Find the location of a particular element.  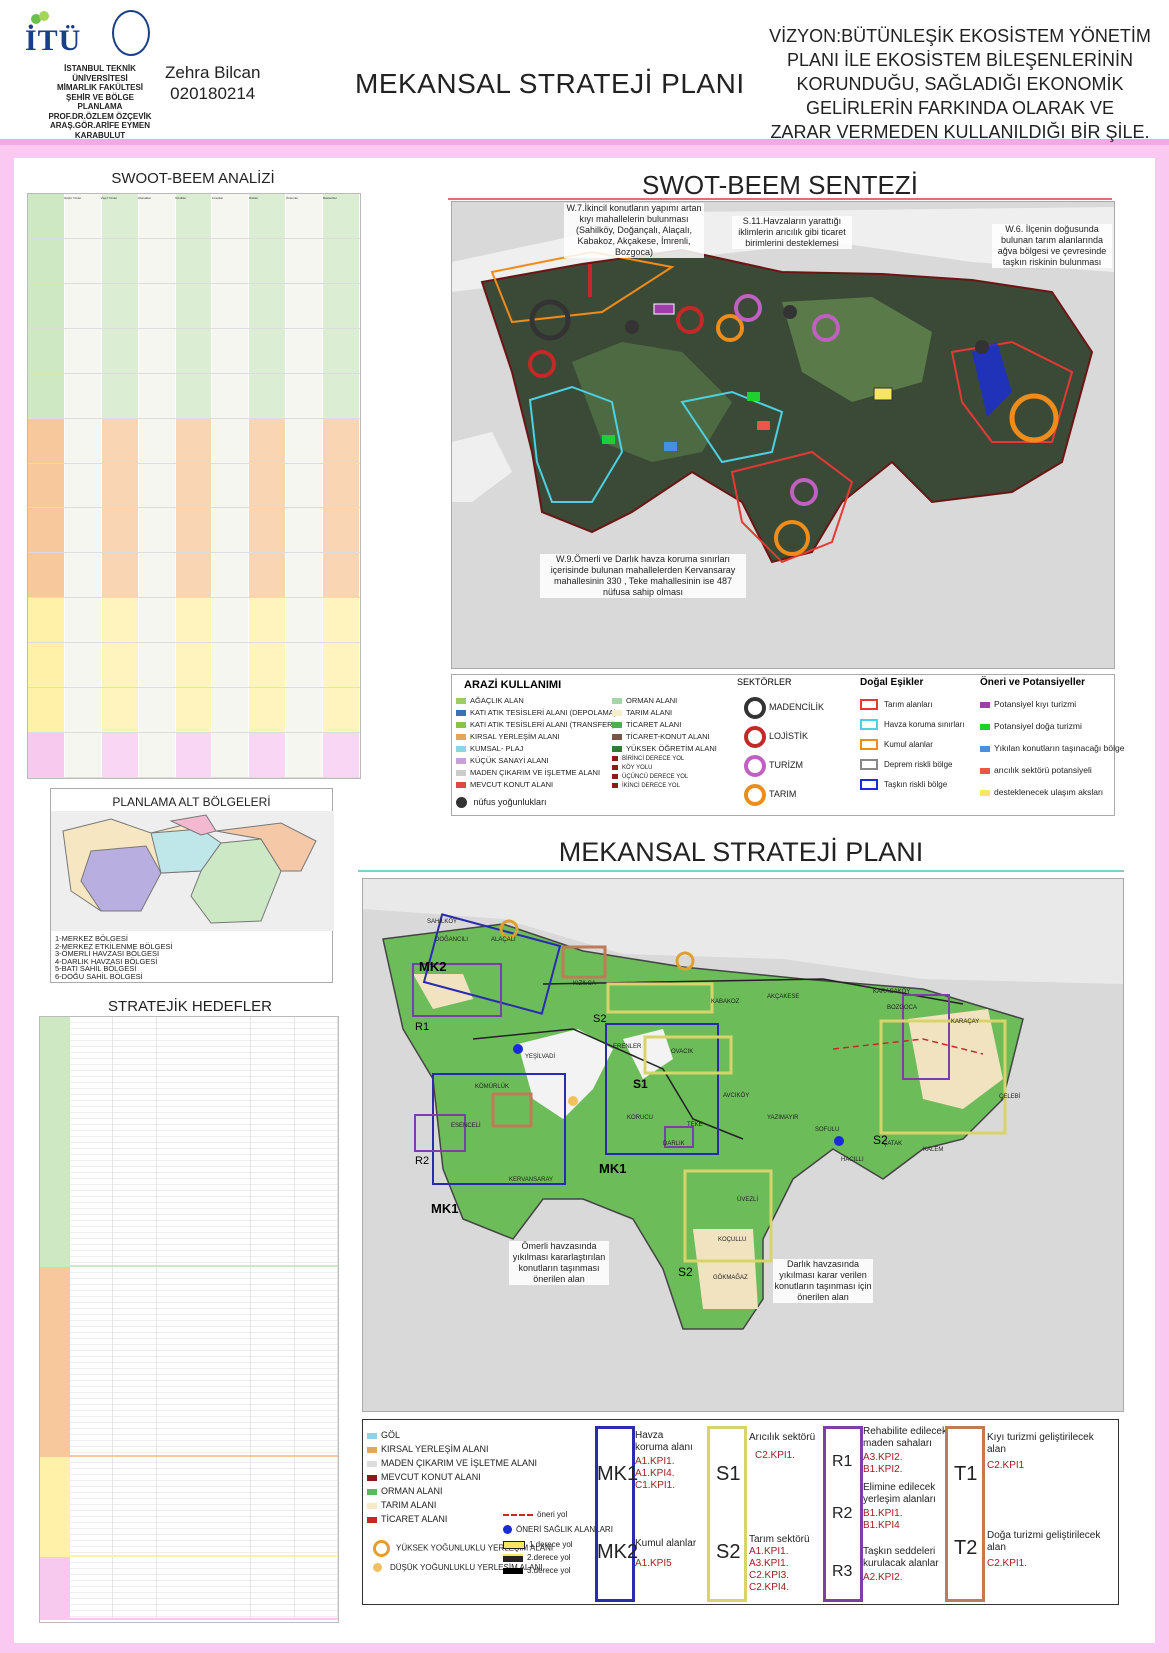

t1-zone is located at coordinates (584, 962).